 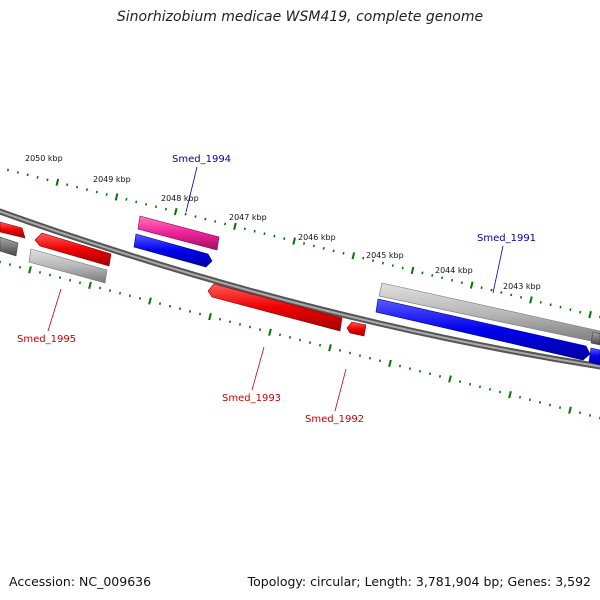 What do you see at coordinates (13, 230) in the screenshot?
I see `gene-arrow-reverse-edge` at bounding box center [13, 230].